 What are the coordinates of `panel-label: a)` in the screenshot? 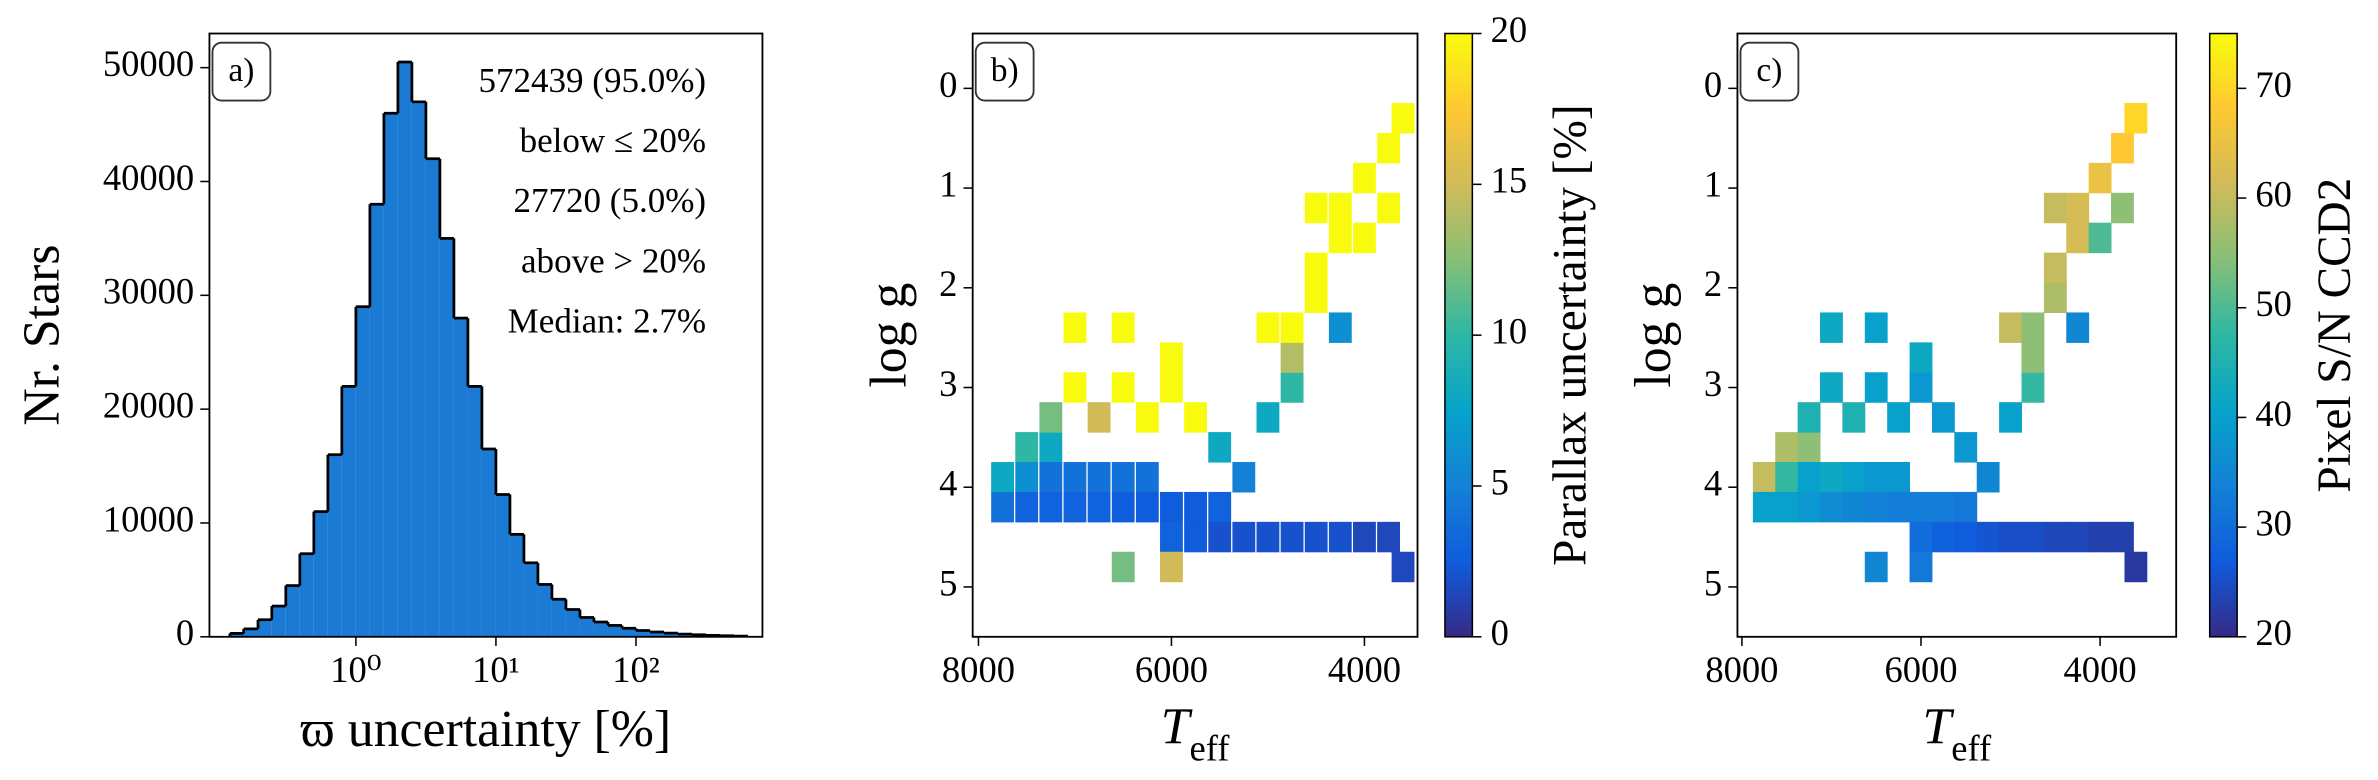 It's located at (241, 70).